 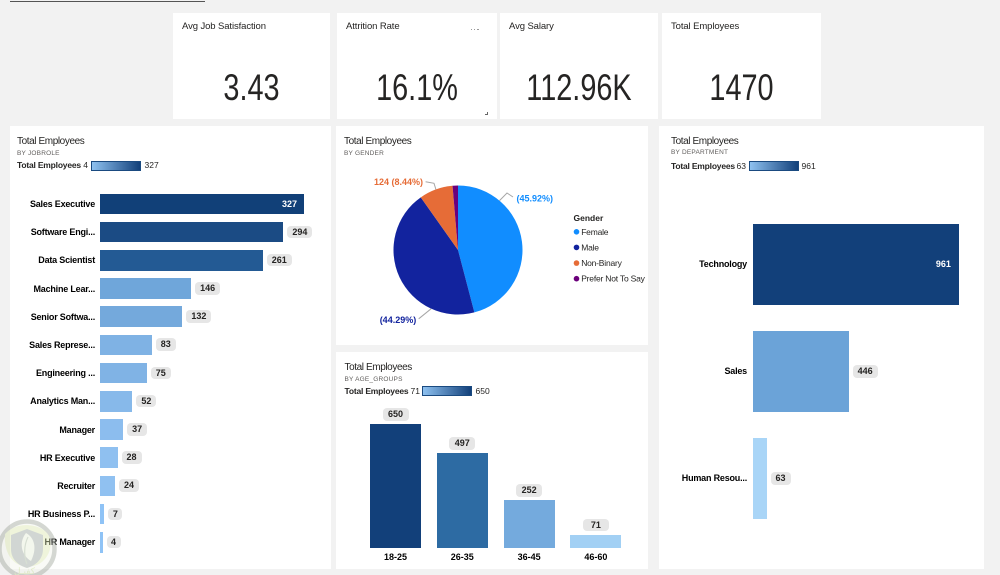 I want to click on svg-text: Female, so click(x=595, y=232).